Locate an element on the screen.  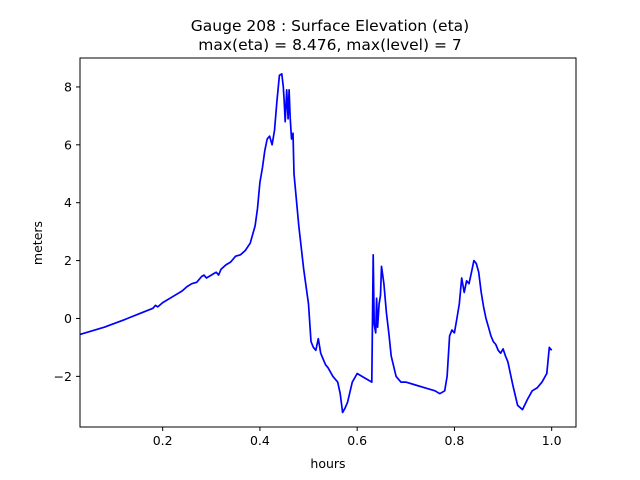
x-axis-label: hours is located at coordinates (327, 463).